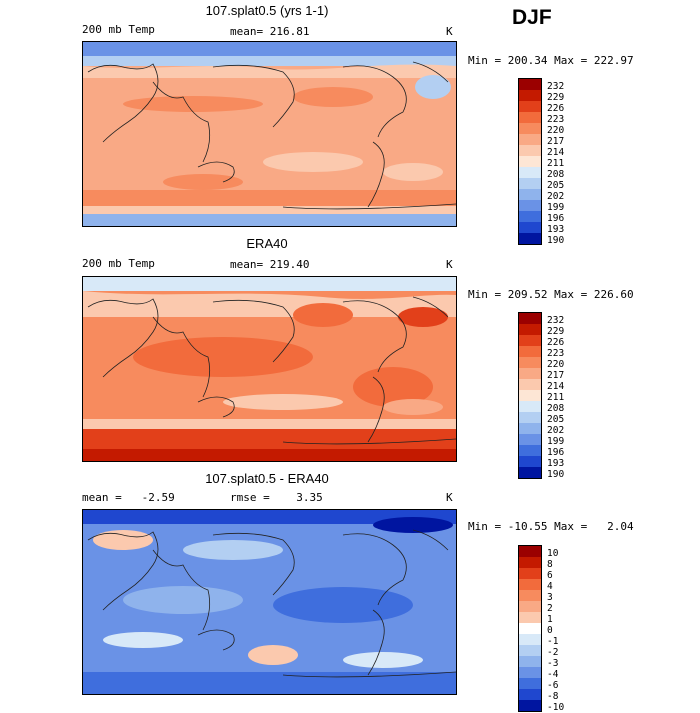 This screenshot has height=713, width=700. I want to click on panel-3-units-label: K, so click(449, 497).